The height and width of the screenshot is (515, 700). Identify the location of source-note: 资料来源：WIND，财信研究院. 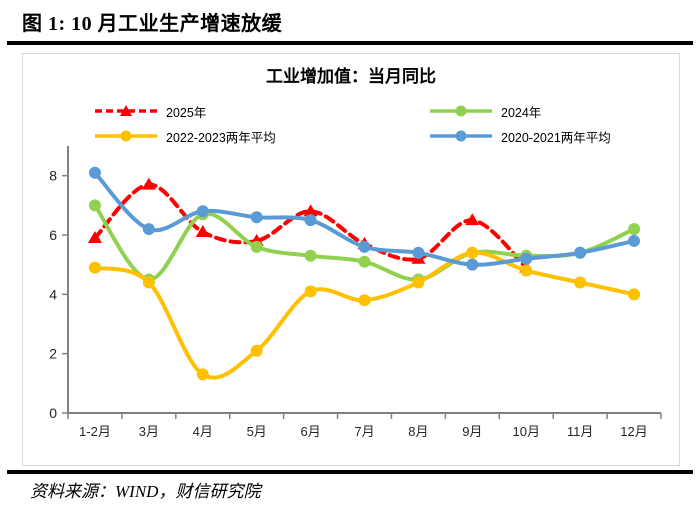
(145, 491).